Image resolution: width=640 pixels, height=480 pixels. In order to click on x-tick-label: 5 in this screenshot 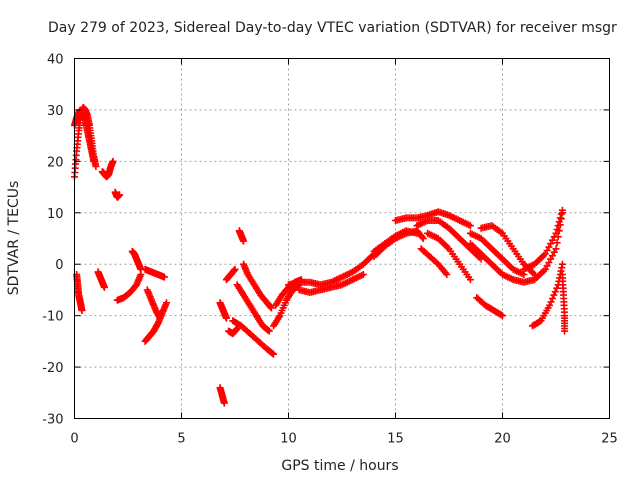, I will do `click(181, 439)`.